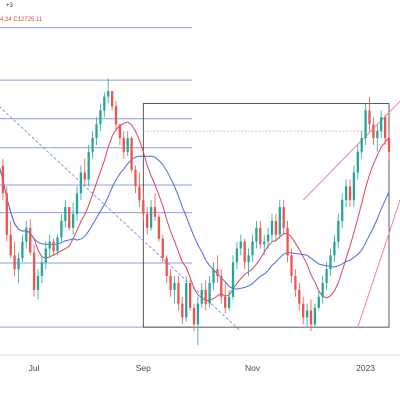  Describe the element at coordinates (143, 368) in the screenshot. I see `x-tick-label-1: Sep` at that location.